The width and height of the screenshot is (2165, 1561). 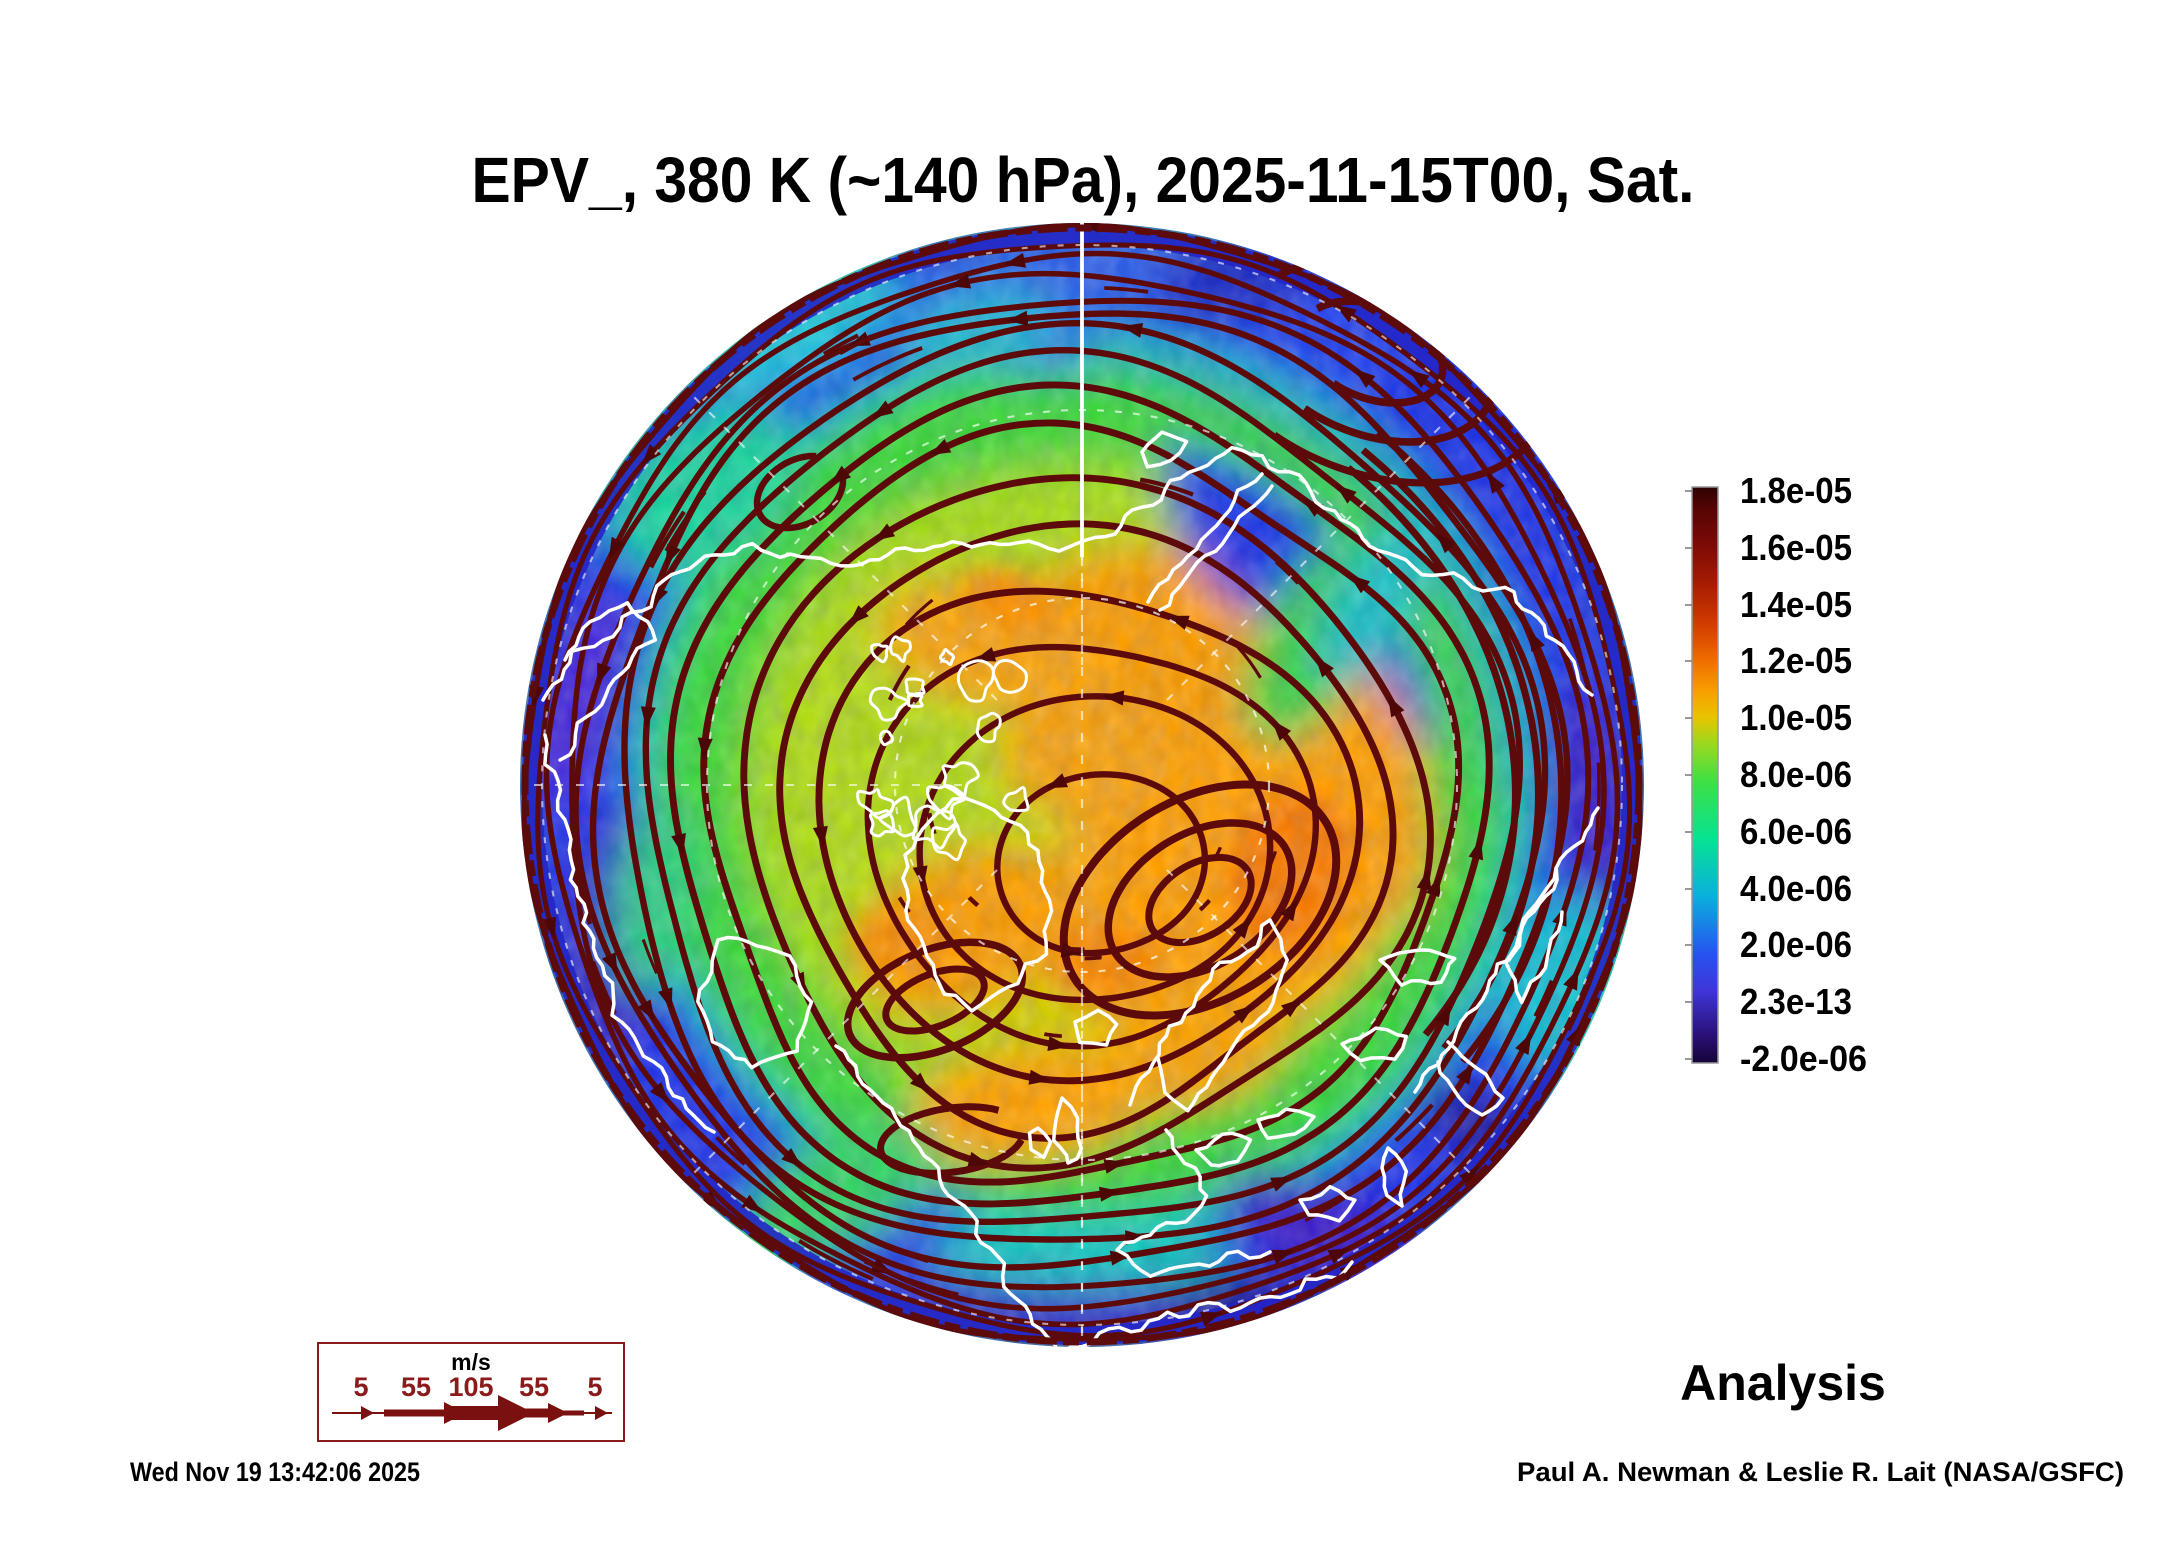 What do you see at coordinates (1783, 1383) in the screenshot?
I see `svg-text: Analysis` at bounding box center [1783, 1383].